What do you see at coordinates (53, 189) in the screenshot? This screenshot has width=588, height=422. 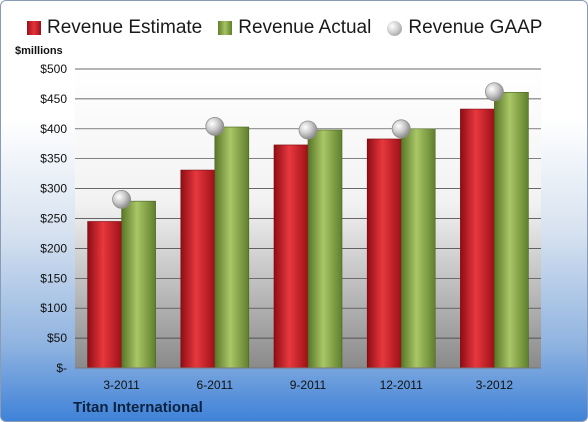 I see `y-tick-label: $300` at bounding box center [53, 189].